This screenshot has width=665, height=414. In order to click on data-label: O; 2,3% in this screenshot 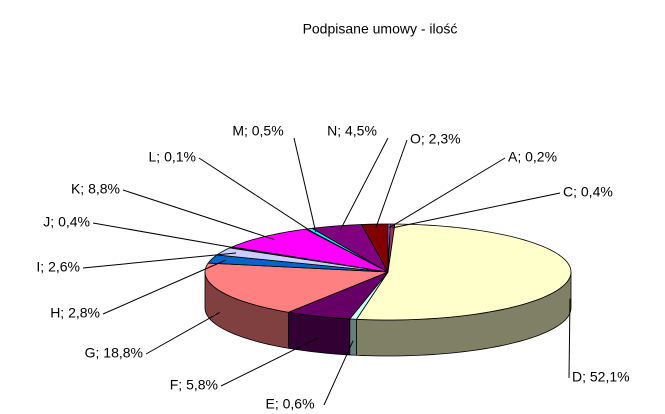, I will do `click(435, 139)`.